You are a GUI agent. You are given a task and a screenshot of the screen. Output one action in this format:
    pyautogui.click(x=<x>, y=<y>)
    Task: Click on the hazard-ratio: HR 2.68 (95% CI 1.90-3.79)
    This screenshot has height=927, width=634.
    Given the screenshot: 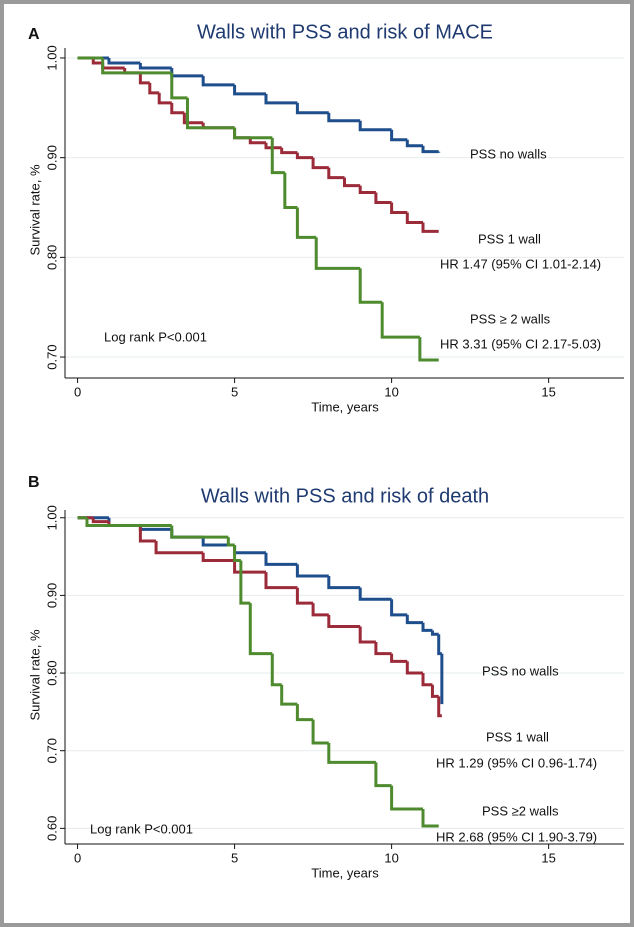 What is the action you would take?
    pyautogui.click(x=516, y=836)
    